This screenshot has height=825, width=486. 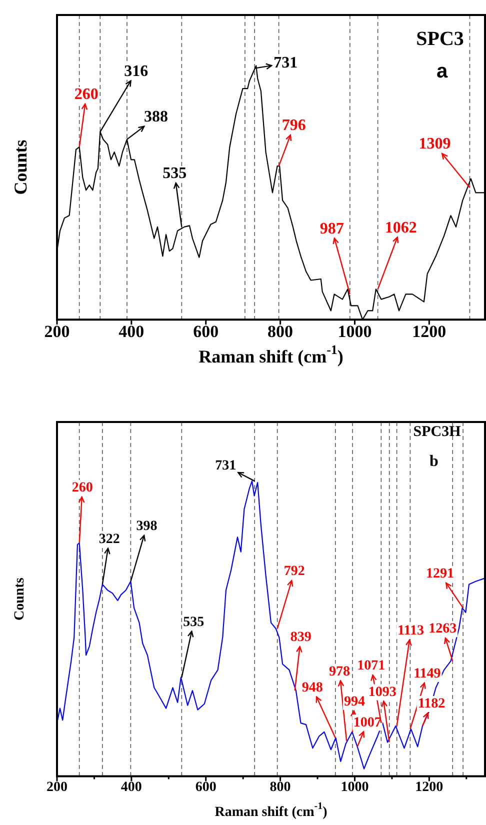 I want to click on annotation: 987, so click(x=332, y=229).